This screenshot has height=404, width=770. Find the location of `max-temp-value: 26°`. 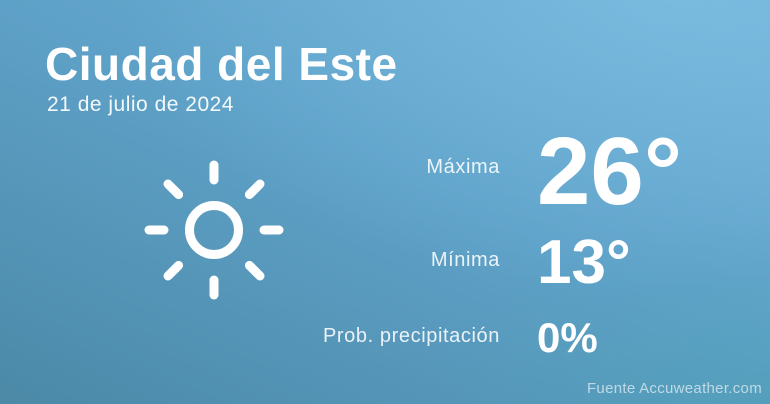

max-temp-value: 26° is located at coordinates (610, 171).